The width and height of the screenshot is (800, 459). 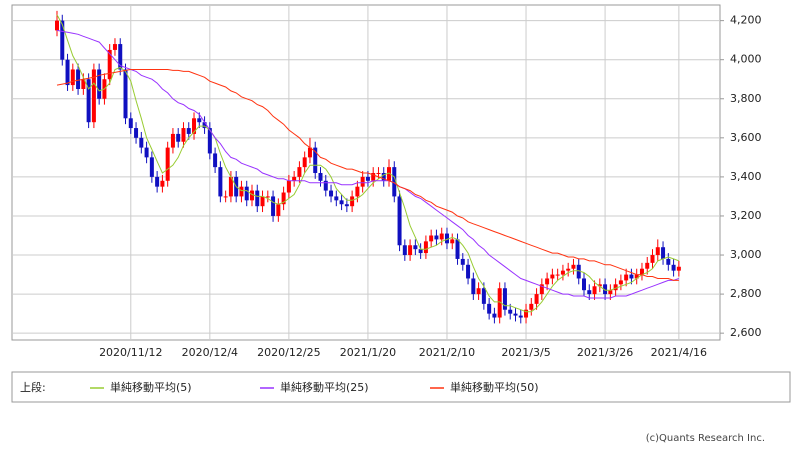 What do you see at coordinates (746, 59) in the screenshot?
I see `y-tick-label: 4,000` at bounding box center [746, 59].